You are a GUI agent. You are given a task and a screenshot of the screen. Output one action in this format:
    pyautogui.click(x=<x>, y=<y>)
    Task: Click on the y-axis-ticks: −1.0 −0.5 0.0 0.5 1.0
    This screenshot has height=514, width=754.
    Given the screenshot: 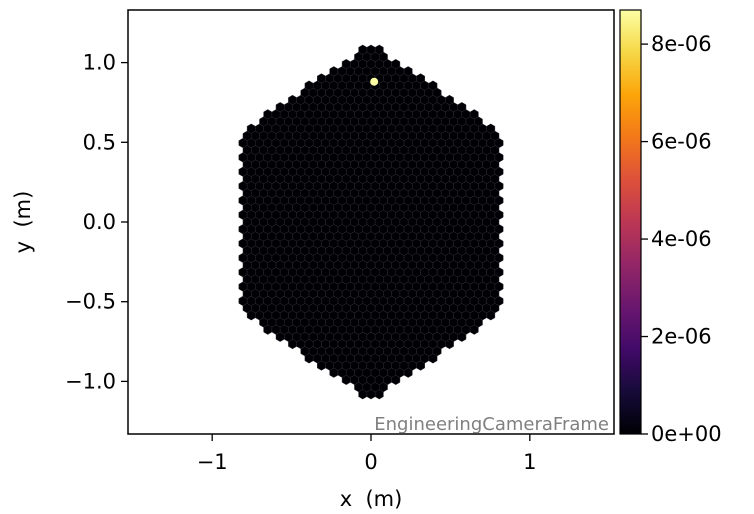 What is the action you would take?
    pyautogui.click(x=96, y=222)
    